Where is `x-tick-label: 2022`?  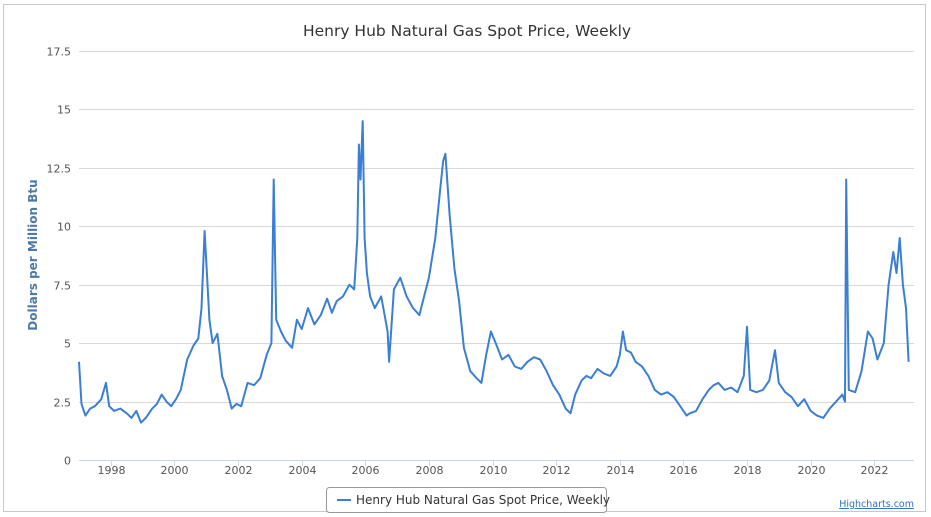
x-tick-label: 2022 is located at coordinates (875, 470).